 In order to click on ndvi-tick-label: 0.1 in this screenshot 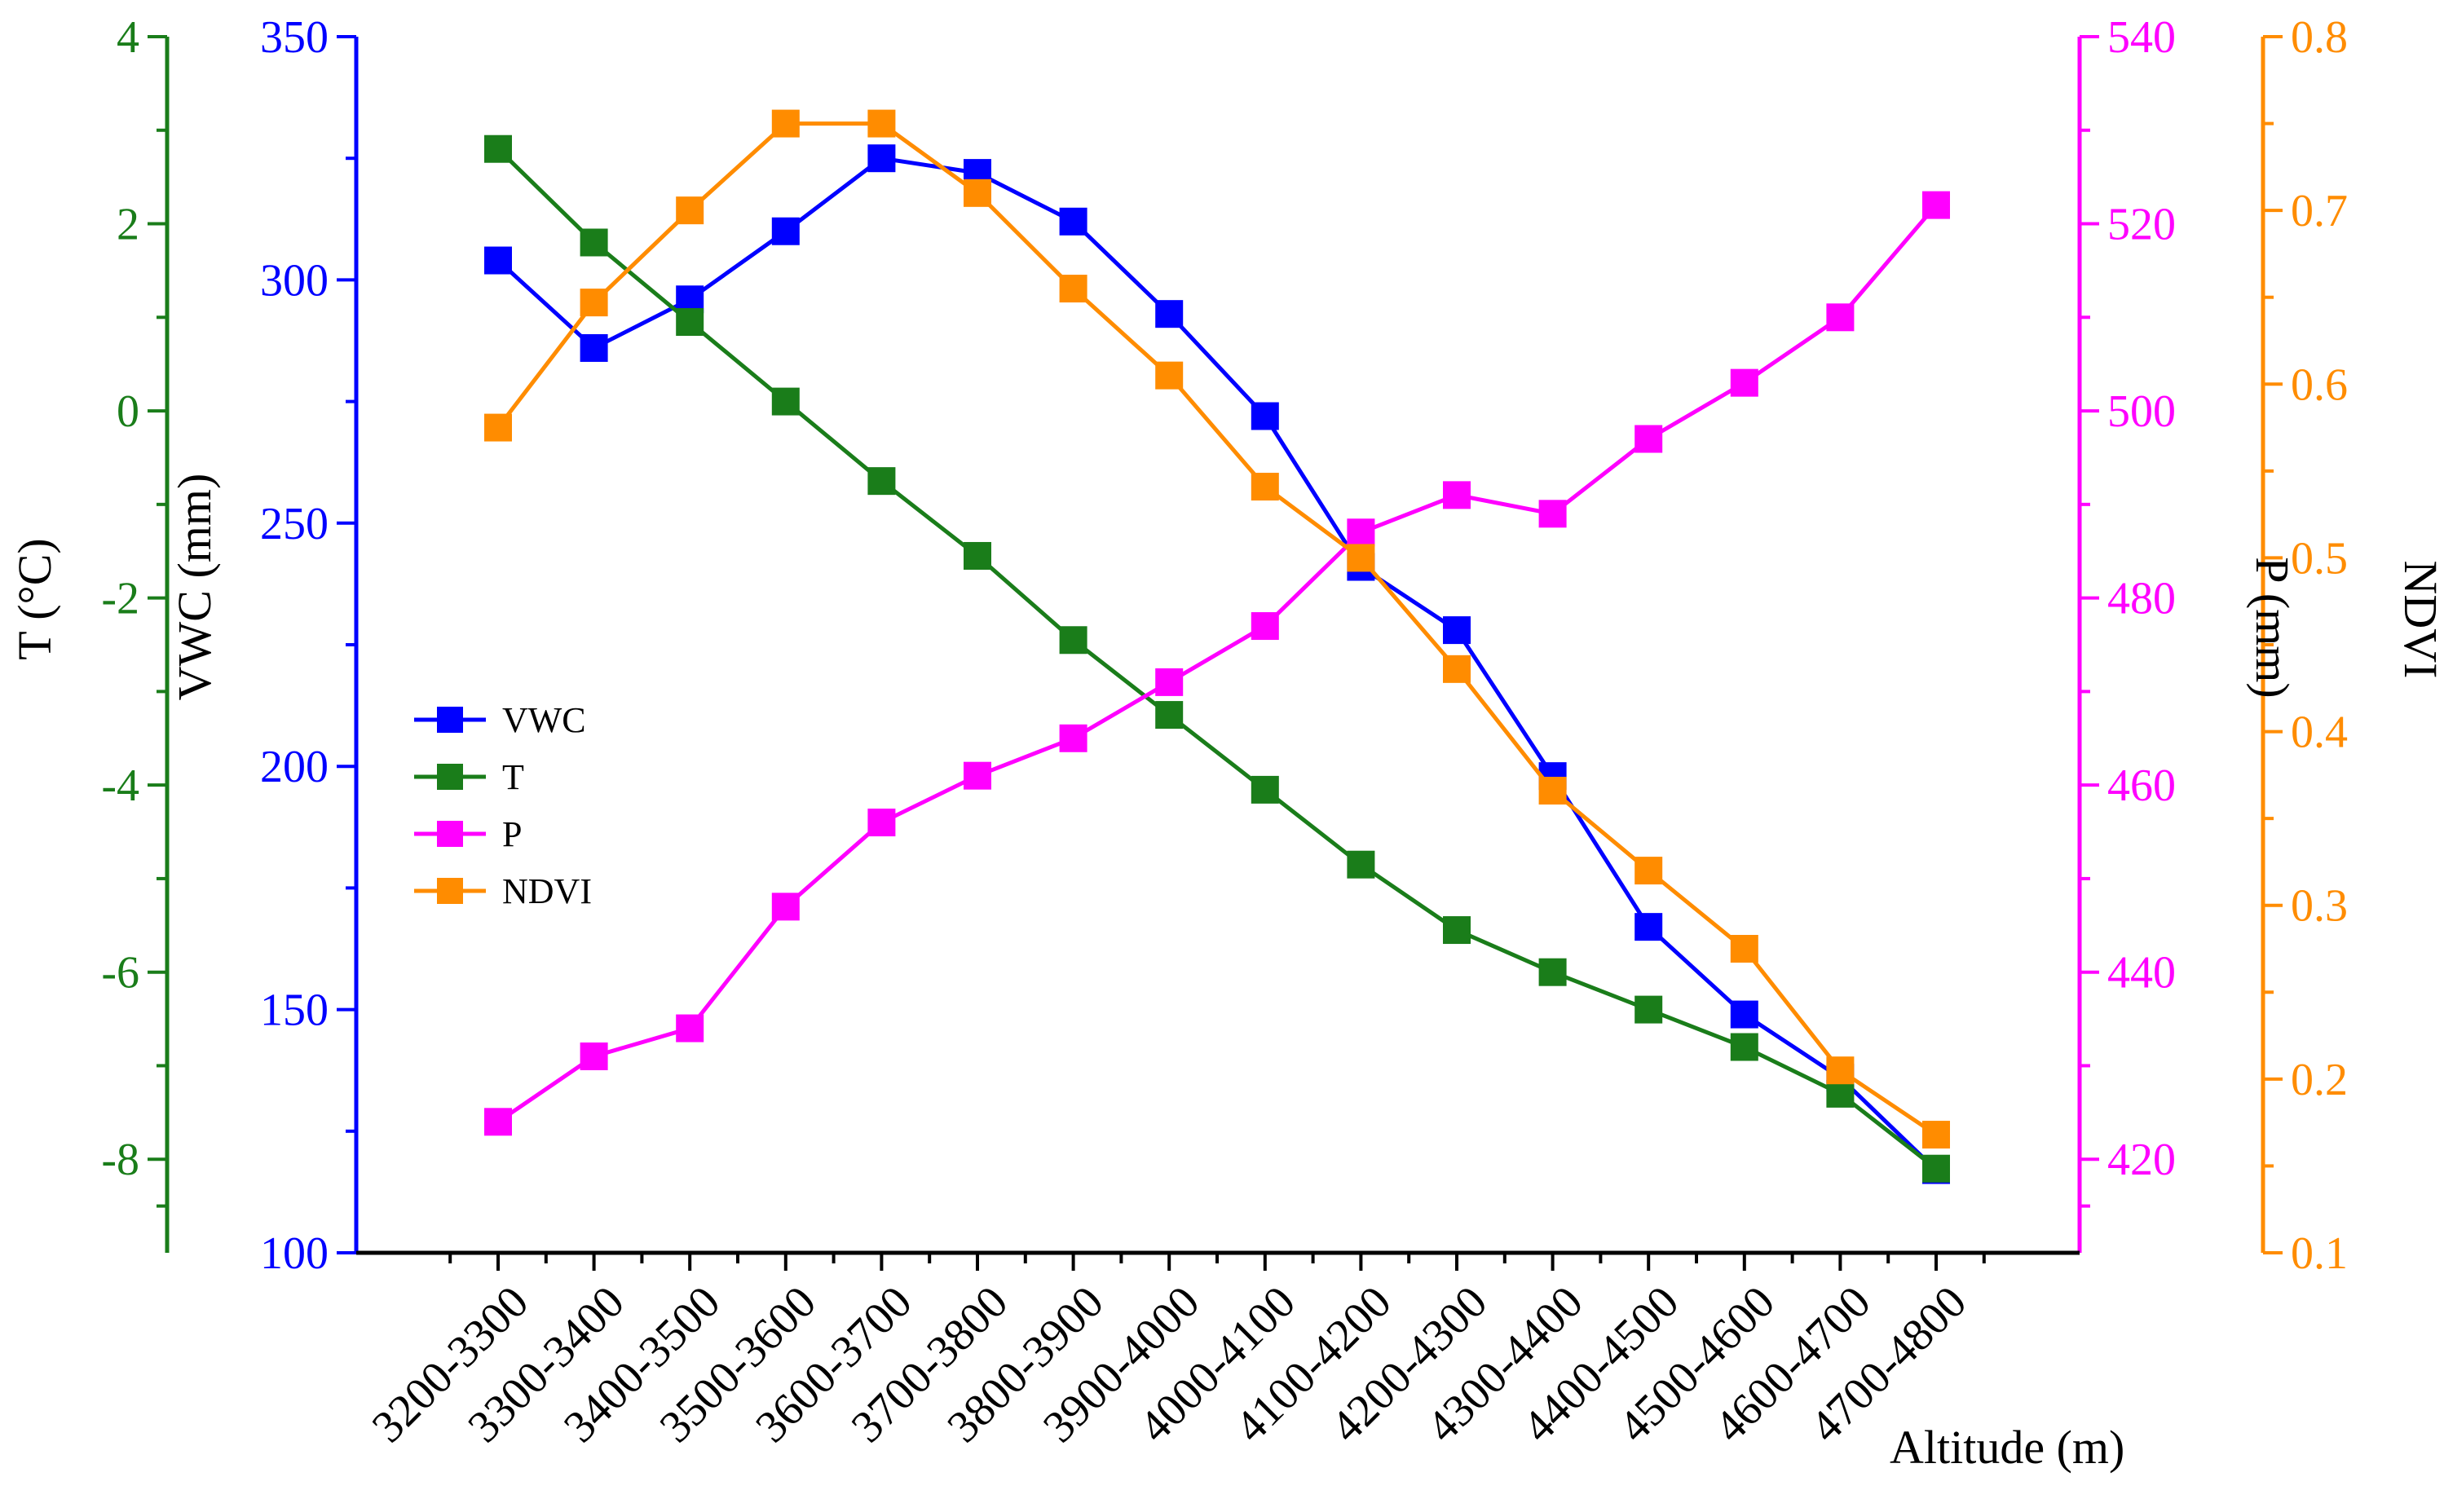, I will do `click(2319, 1253)`.